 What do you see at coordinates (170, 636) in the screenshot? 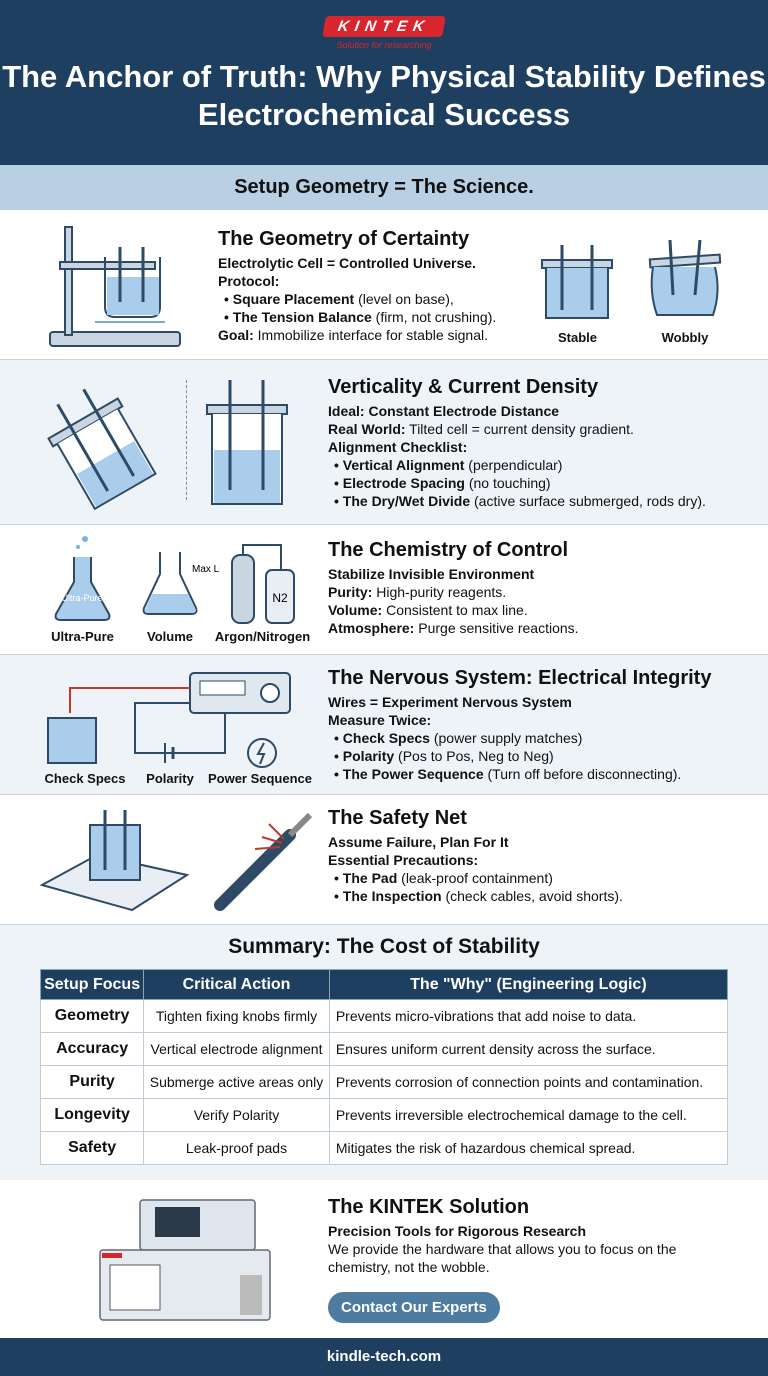
I see `caption-volume: Volume` at bounding box center [170, 636].